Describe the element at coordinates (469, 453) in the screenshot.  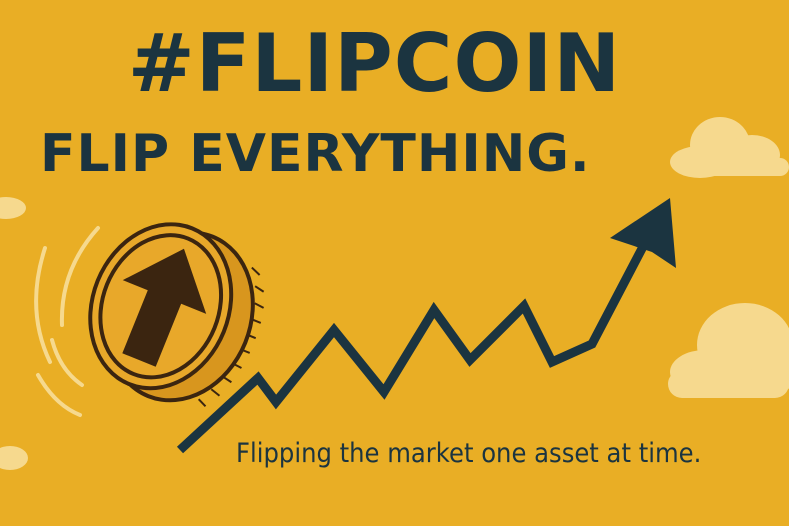
I see `poster-tagline: Flipping the market one asset at time.` at that location.